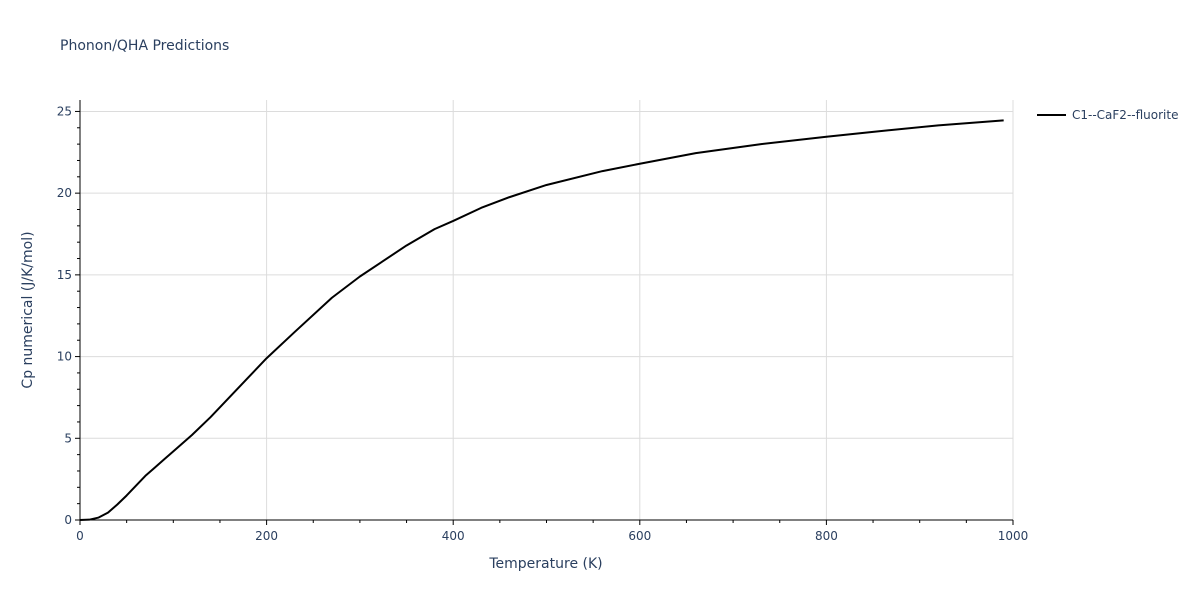 The height and width of the screenshot is (600, 1200). What do you see at coordinates (144, 46) in the screenshot?
I see `chart-title: Phonon/QHA Predictions` at bounding box center [144, 46].